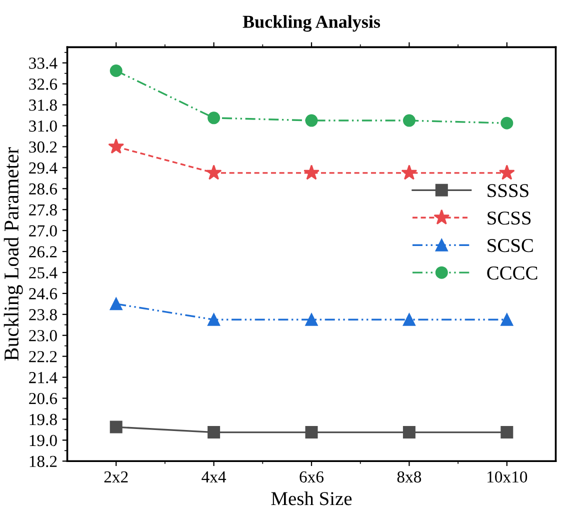  What do you see at coordinates (510, 245) in the screenshot?
I see `legend-label: SCSC` at bounding box center [510, 245].